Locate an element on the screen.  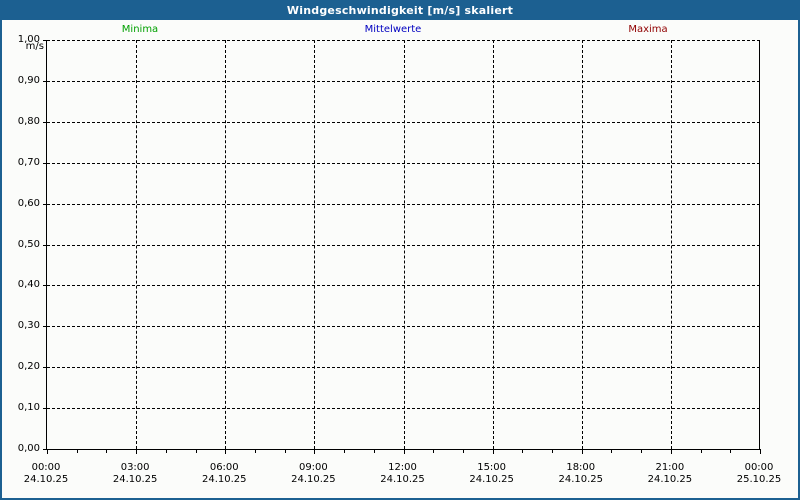
x-axis-label-time: 21:00 is located at coordinates (670, 467).